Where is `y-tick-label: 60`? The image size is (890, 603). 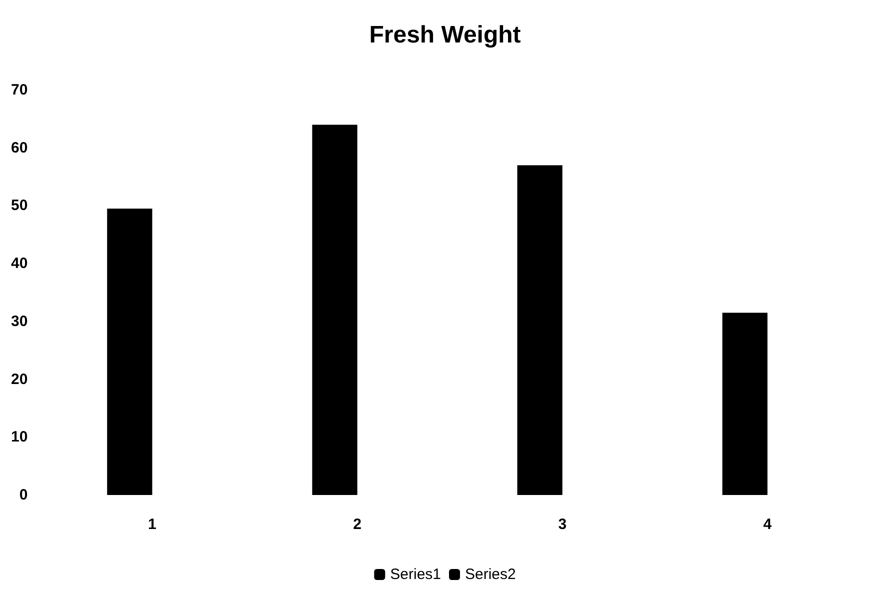
y-tick-label: 60 is located at coordinates (19, 147).